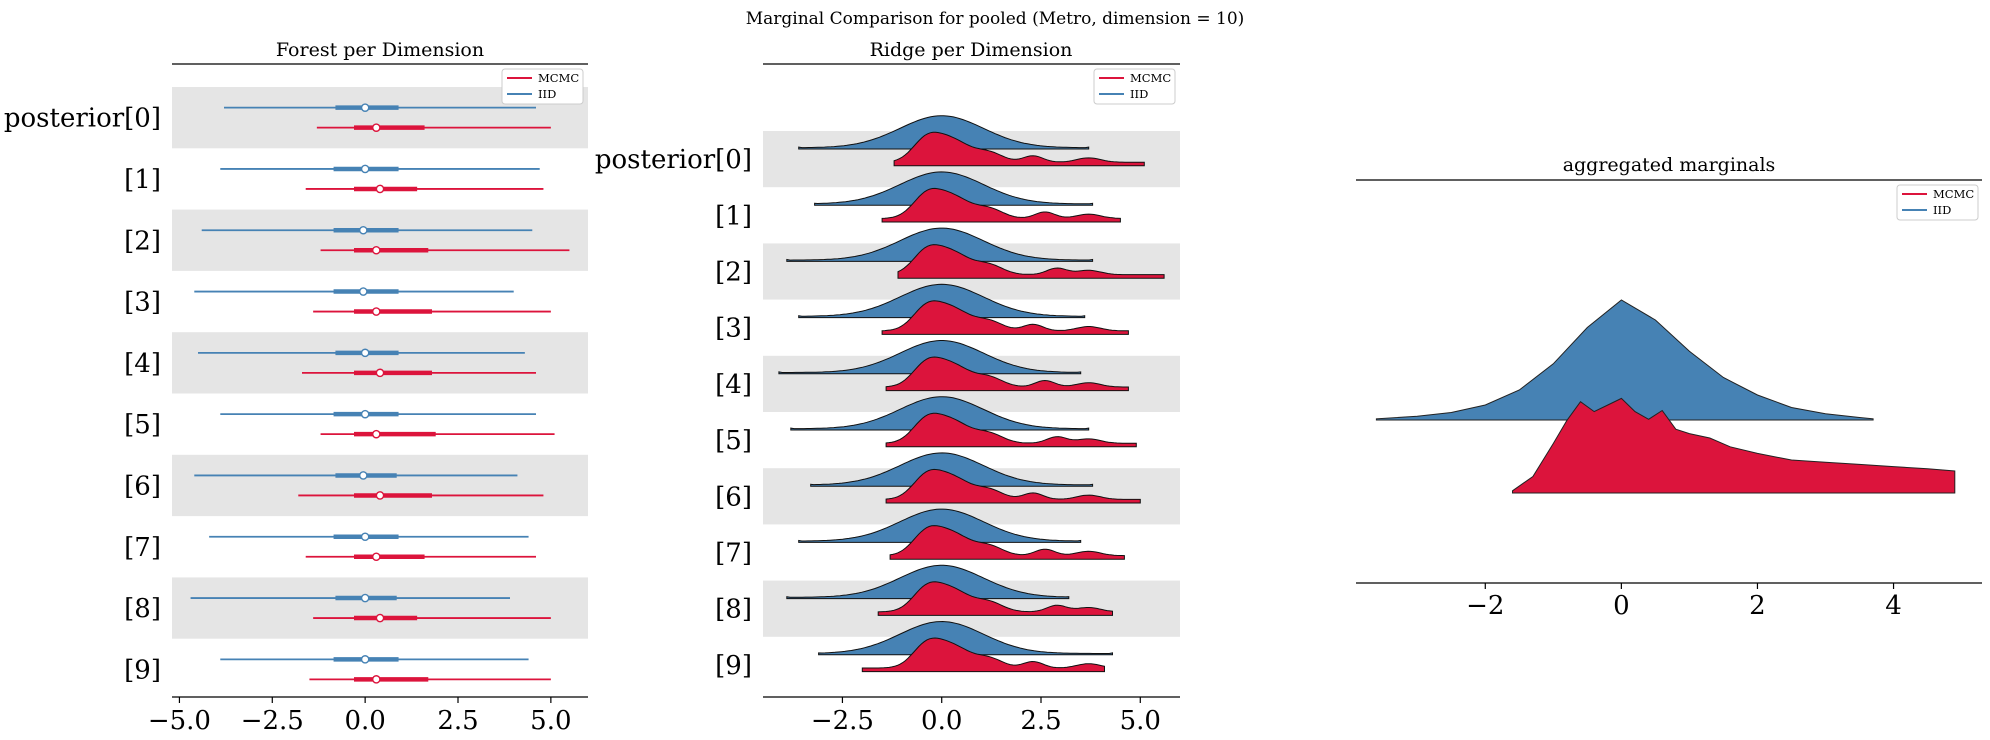 The width and height of the screenshot is (1990, 740). I want to click on ridge-tick-label: 5.0, so click(1140, 721).